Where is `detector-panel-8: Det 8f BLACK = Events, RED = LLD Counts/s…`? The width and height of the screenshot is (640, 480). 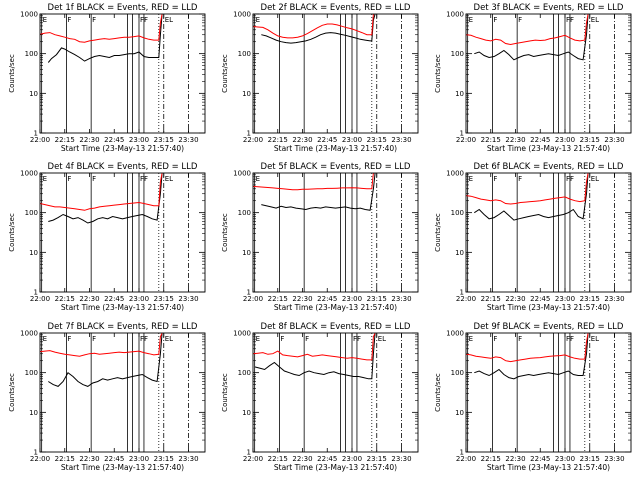 detector-panel-8: Det 8f BLACK = Events, RED = LLD Counts/s… is located at coordinates (320, 397).